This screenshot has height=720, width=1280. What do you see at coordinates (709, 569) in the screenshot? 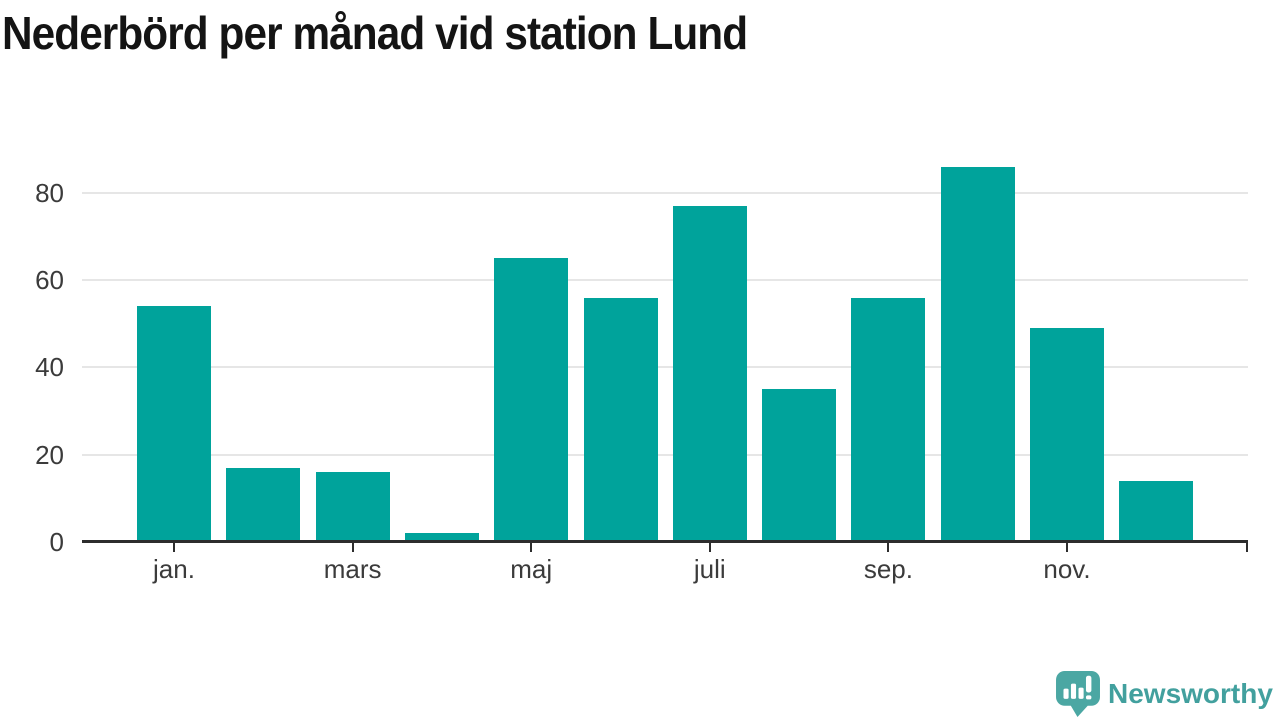
I see `x-axis-label-juli: juli` at bounding box center [709, 569].